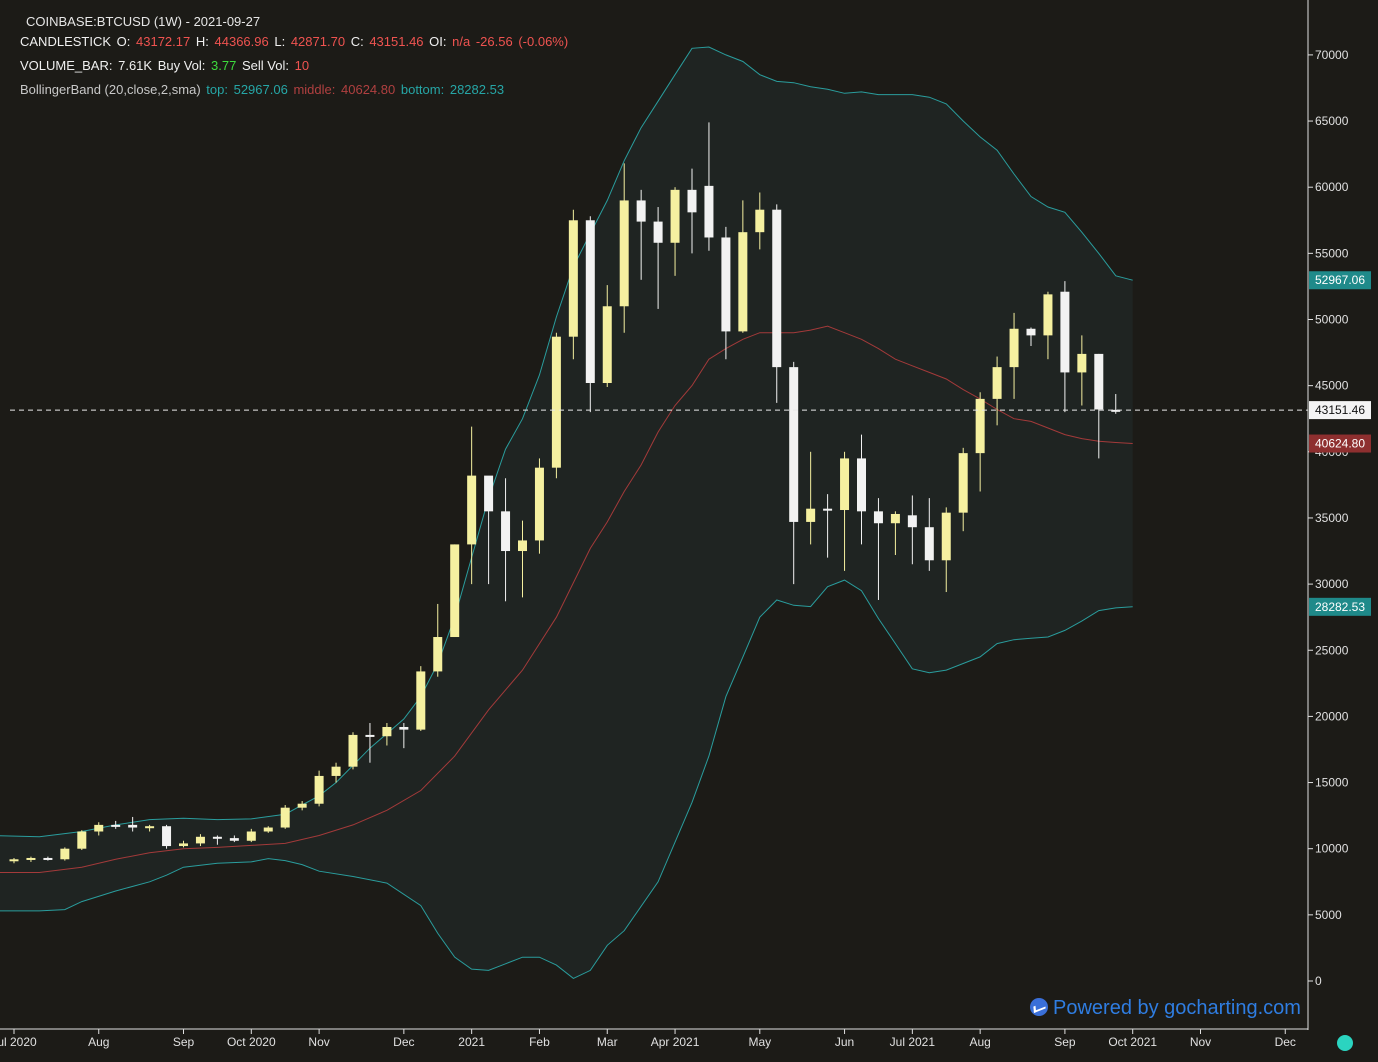 Image resolution: width=1378 pixels, height=1062 pixels. I want to click on x-tick-label: 2021, so click(471, 1042).